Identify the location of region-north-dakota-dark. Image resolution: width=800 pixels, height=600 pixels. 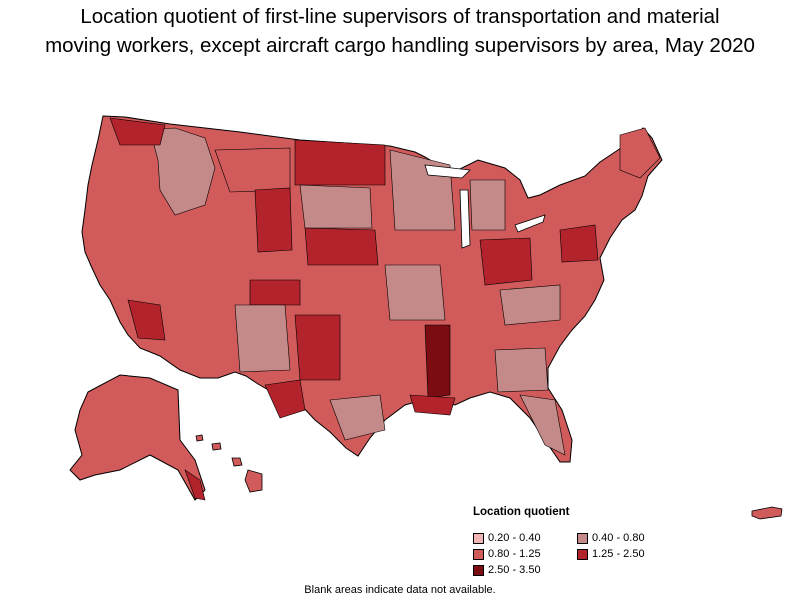
(340, 162).